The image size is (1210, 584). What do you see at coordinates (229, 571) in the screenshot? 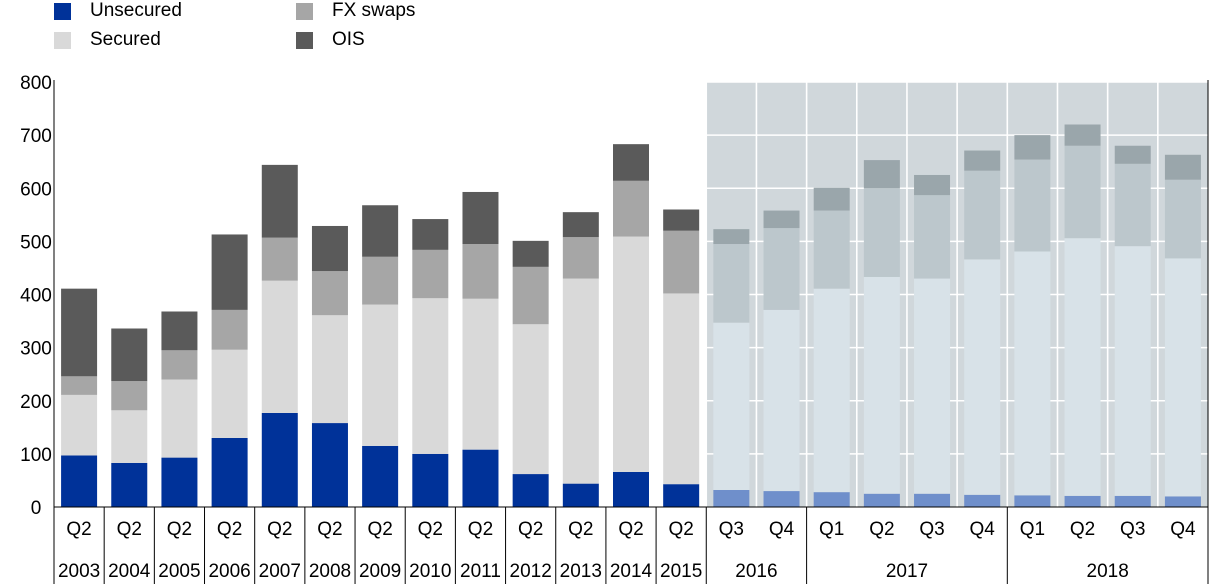
I see `x-tick-year-label: 2006` at bounding box center [229, 571].